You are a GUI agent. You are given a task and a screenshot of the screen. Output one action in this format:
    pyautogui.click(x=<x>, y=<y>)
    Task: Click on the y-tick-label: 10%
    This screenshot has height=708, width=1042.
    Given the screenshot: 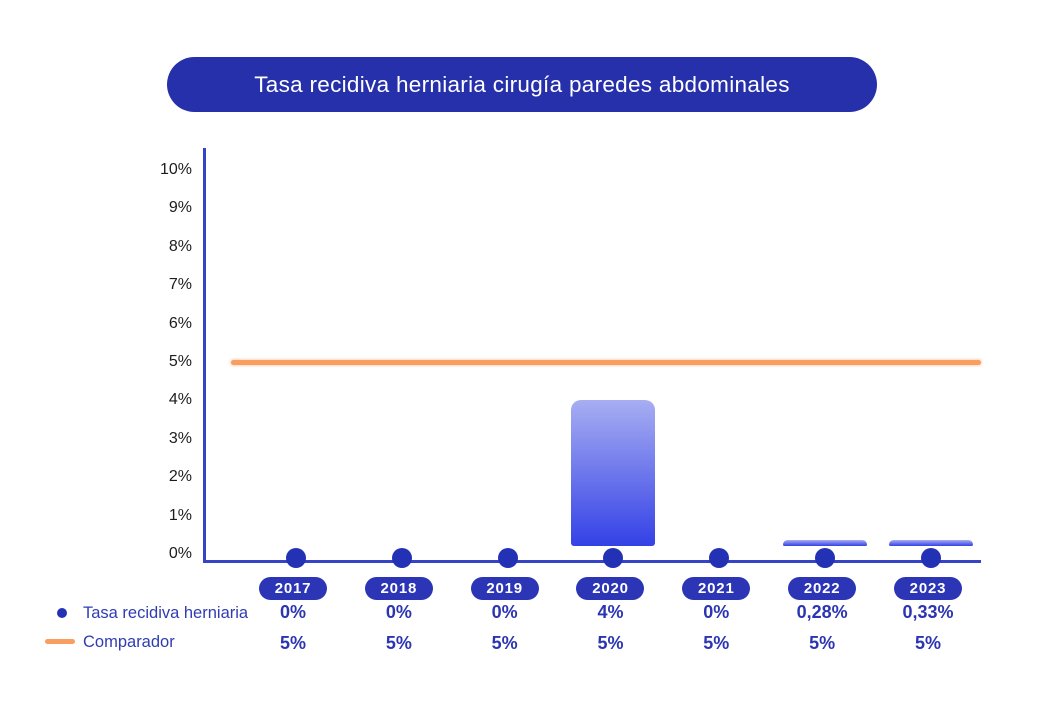 What is the action you would take?
    pyautogui.click(x=175, y=169)
    